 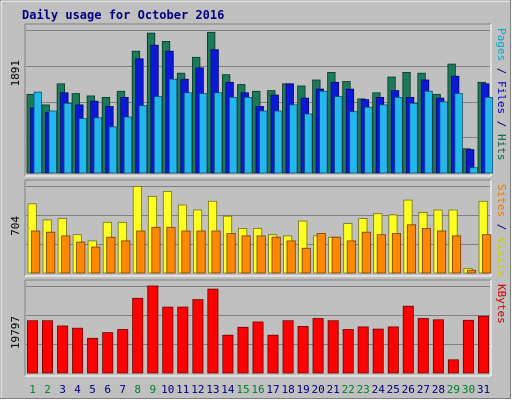 What do you see at coordinates (287, 389) in the screenshot?
I see `x-tick-label-day-18: 18` at bounding box center [287, 389].